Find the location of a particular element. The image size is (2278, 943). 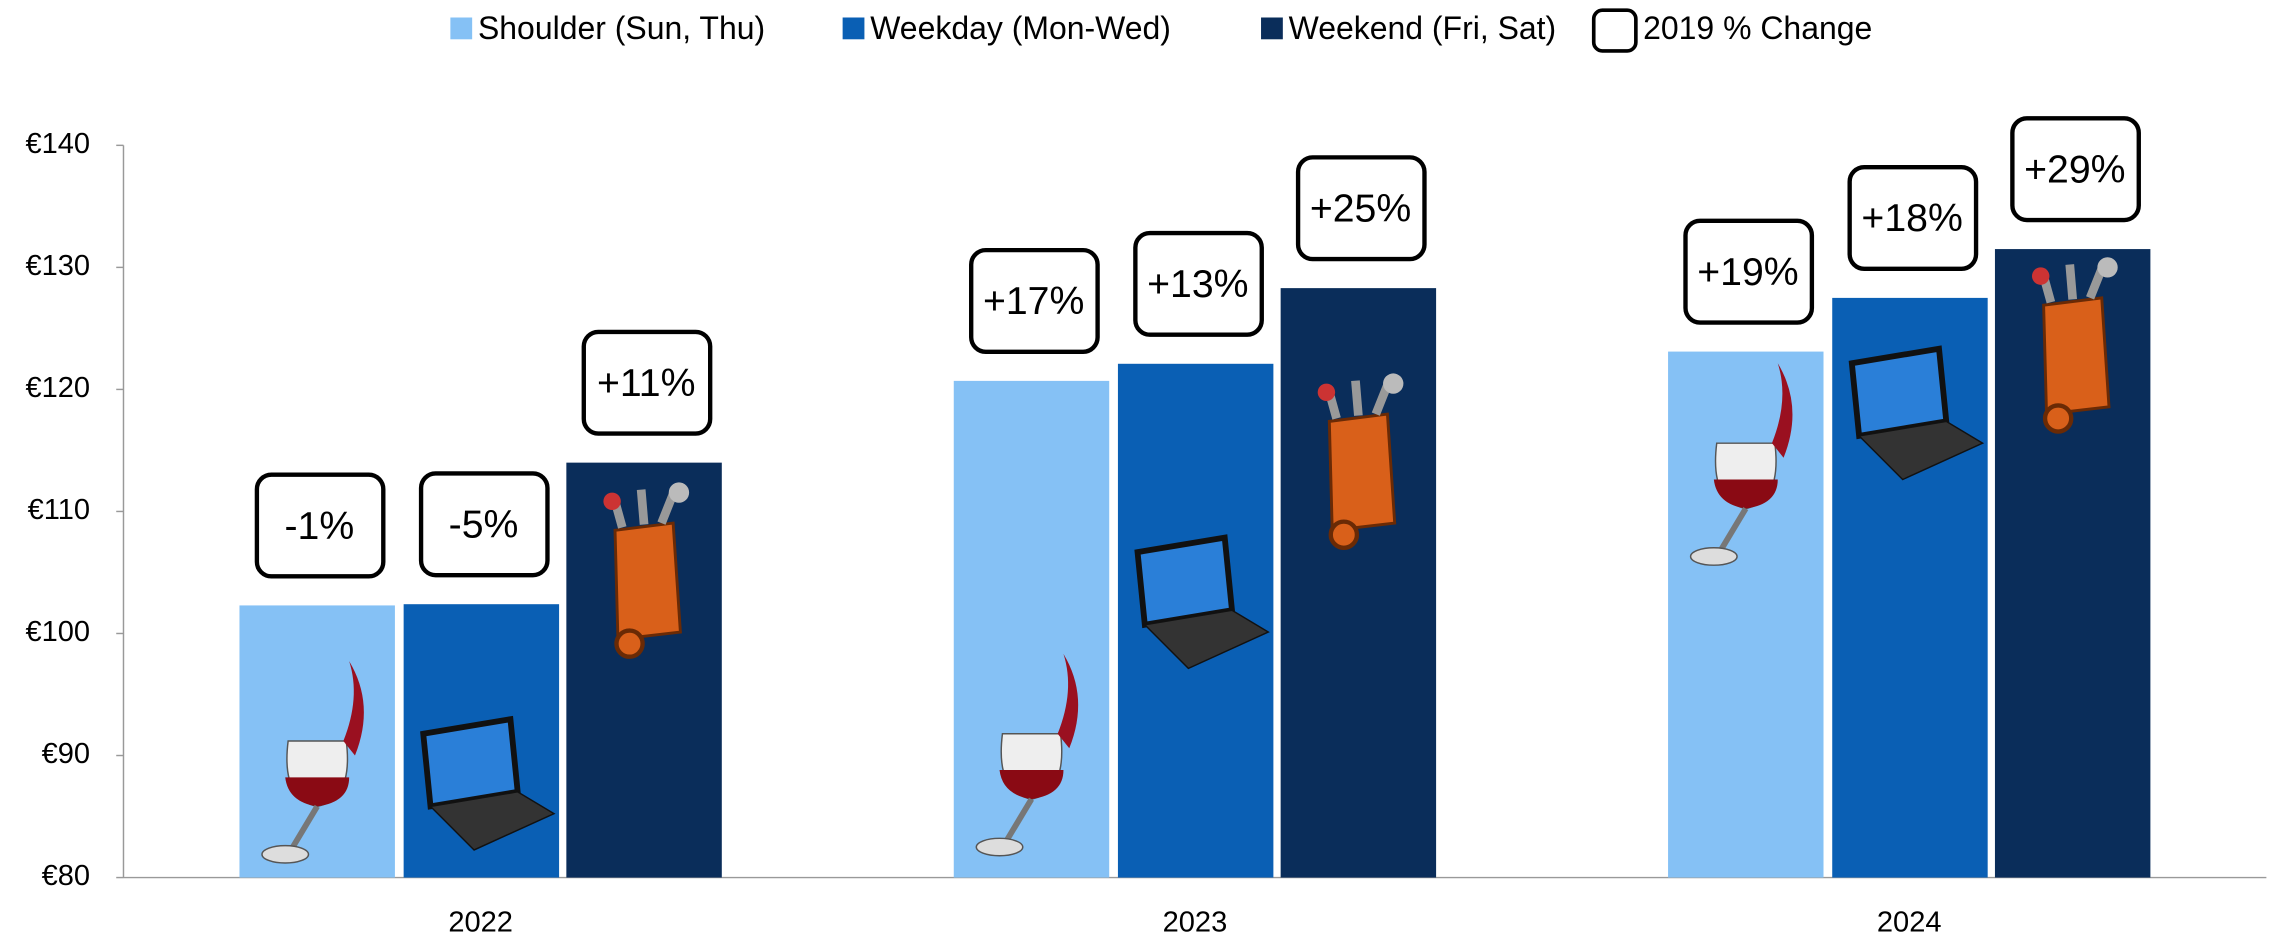

y-tick-label: €80 is located at coordinates (66, 876).